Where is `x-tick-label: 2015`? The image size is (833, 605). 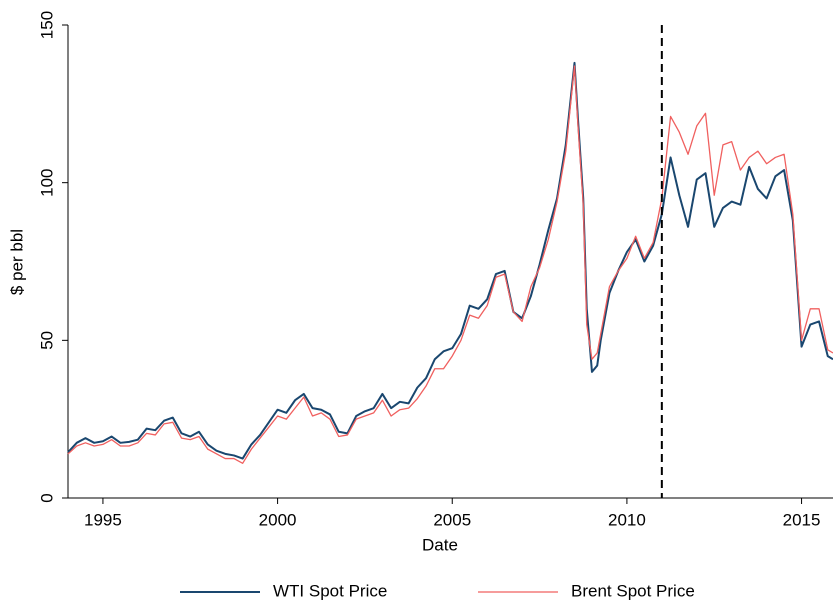 x-tick-label: 2015 is located at coordinates (802, 519).